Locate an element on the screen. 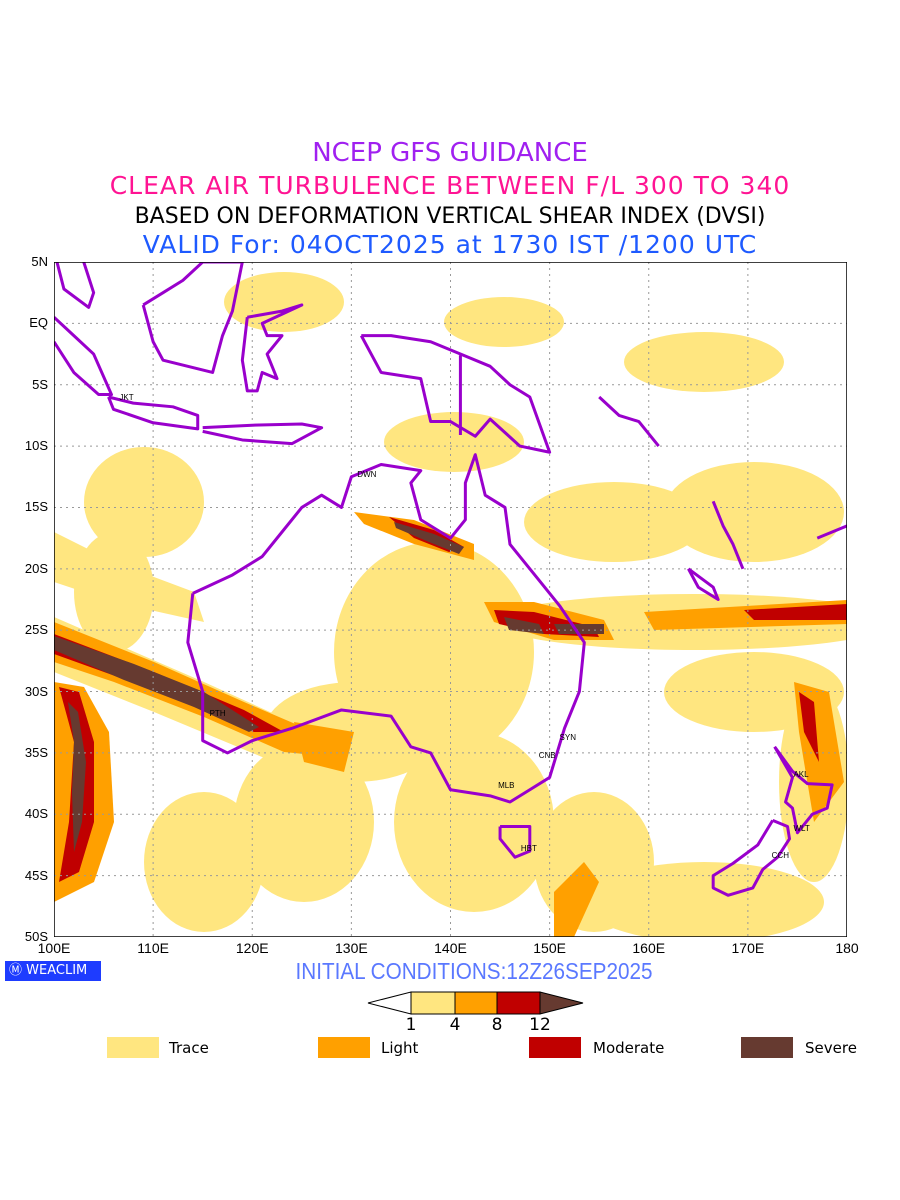 The image size is (900, 1200). colorbar is located at coordinates (475, 1003).